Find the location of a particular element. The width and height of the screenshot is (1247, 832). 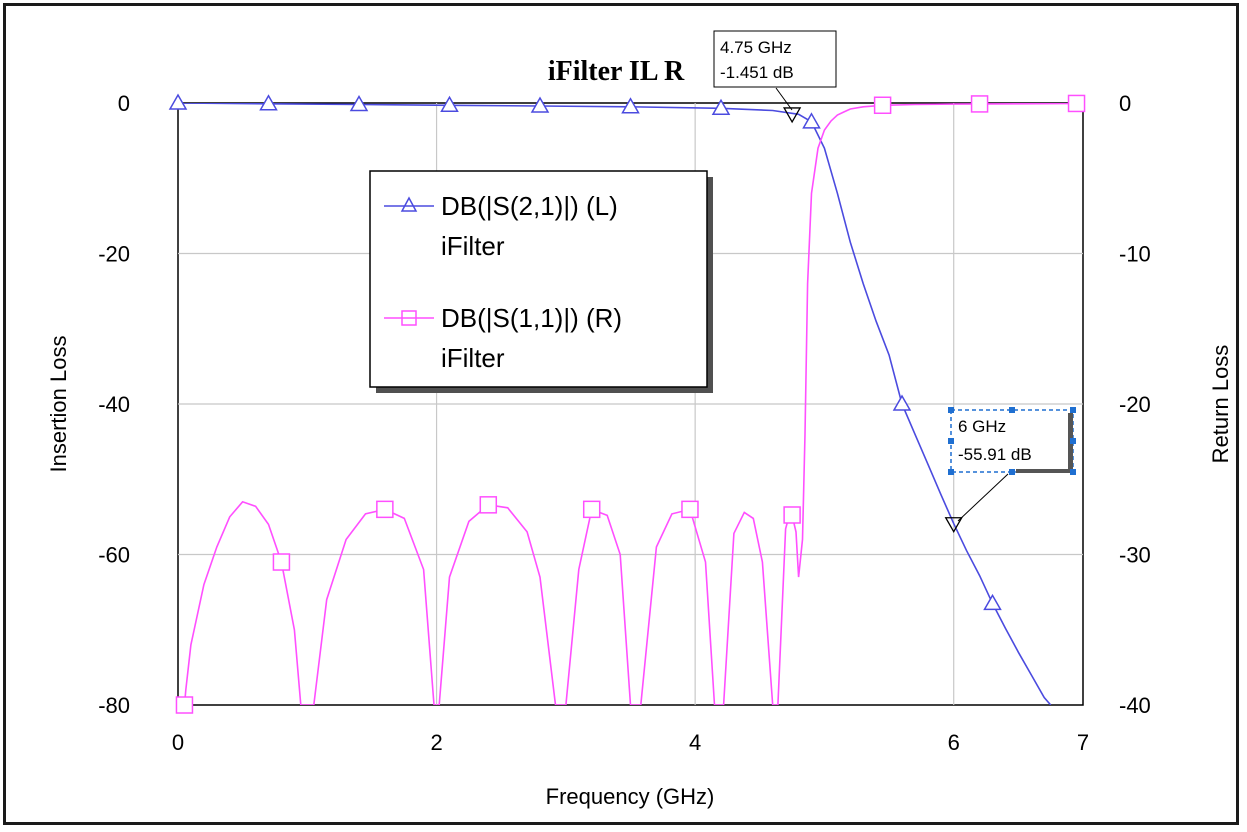

x-axis-ticks: 0 2 4 6 7 is located at coordinates (630, 742).